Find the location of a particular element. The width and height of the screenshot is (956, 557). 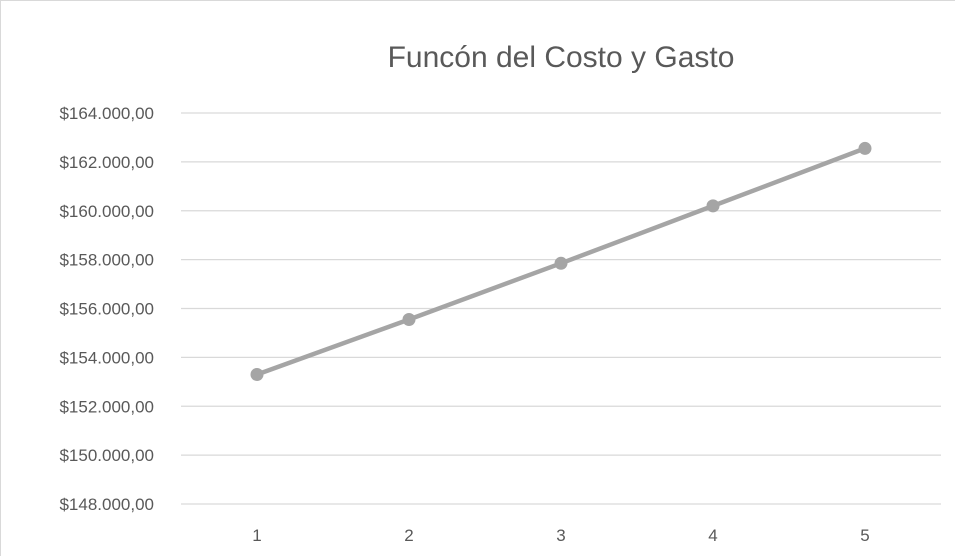

y-tick-label: $148.000,00 is located at coordinates (106, 504).